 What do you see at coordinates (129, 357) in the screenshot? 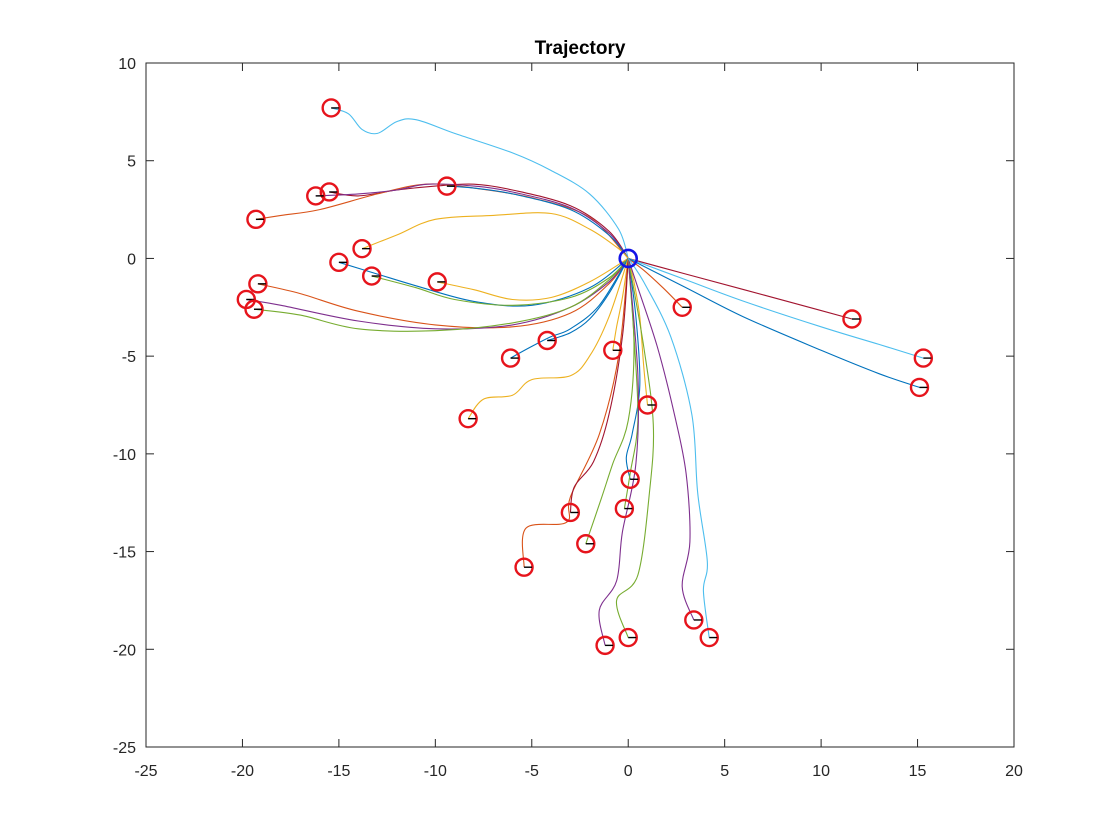
I see `y-tick-label: -5` at bounding box center [129, 357].